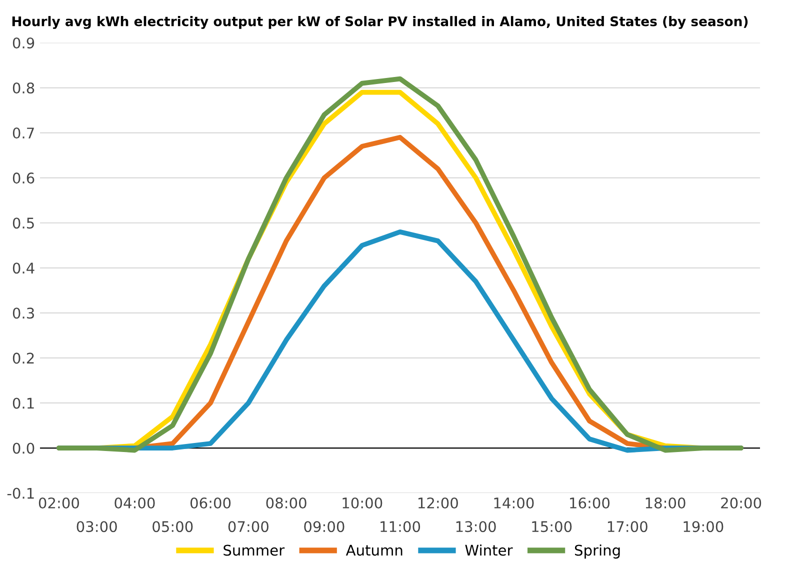 The width and height of the screenshot is (800, 570). Describe the element at coordinates (23, 88) in the screenshot. I see `y-tick-label: 0.8` at that location.